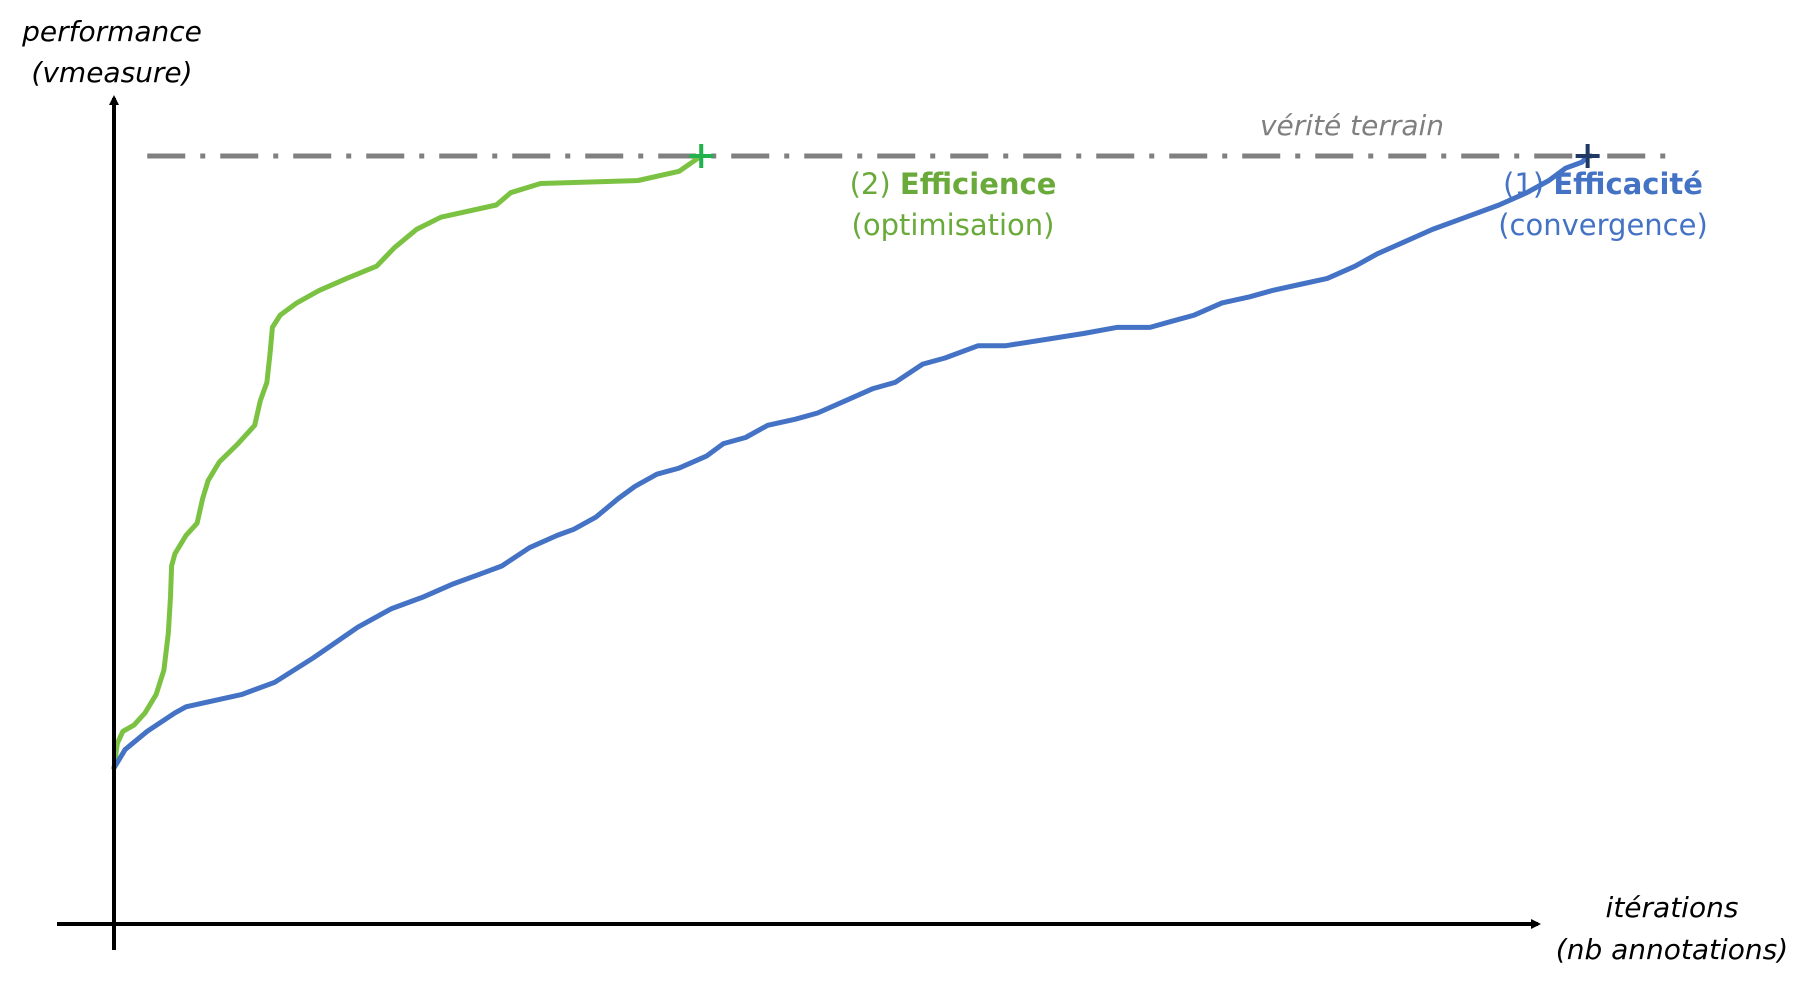 This screenshot has height=983, width=1796. What do you see at coordinates (1528, 184) in the screenshot?
I see `efficacite-label-prefix: (1)` at bounding box center [1528, 184].